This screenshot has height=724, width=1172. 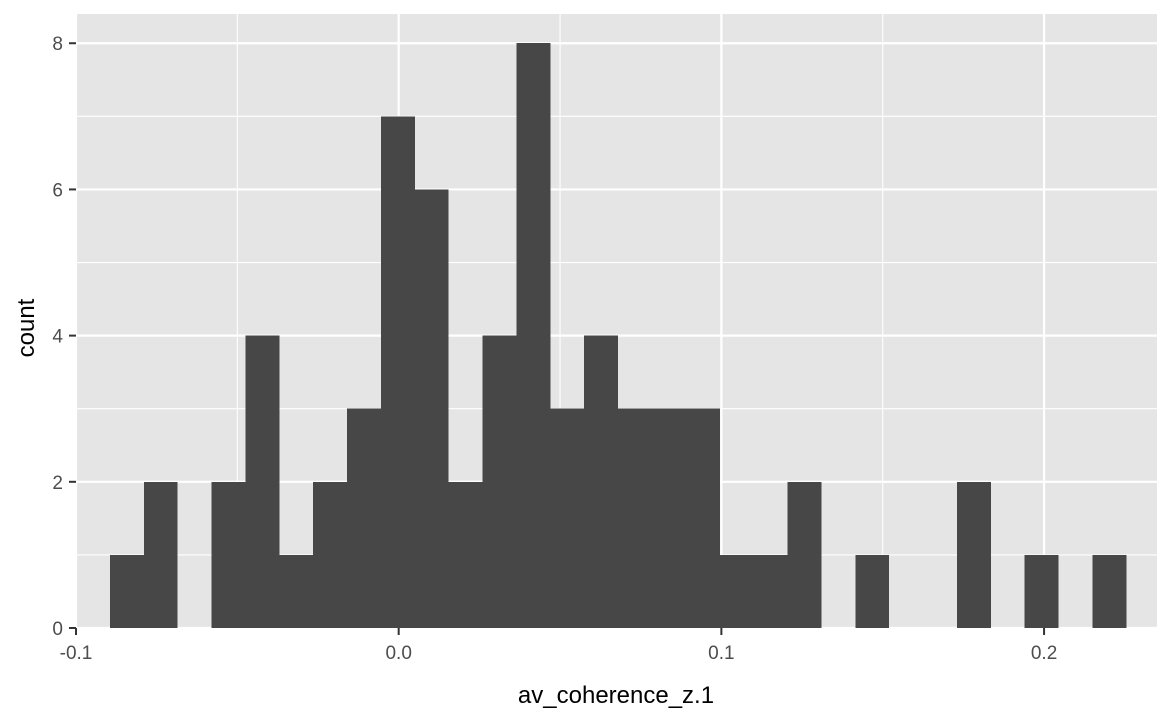 What do you see at coordinates (1044, 653) in the screenshot?
I see `x-tick-label: 0.2` at bounding box center [1044, 653].